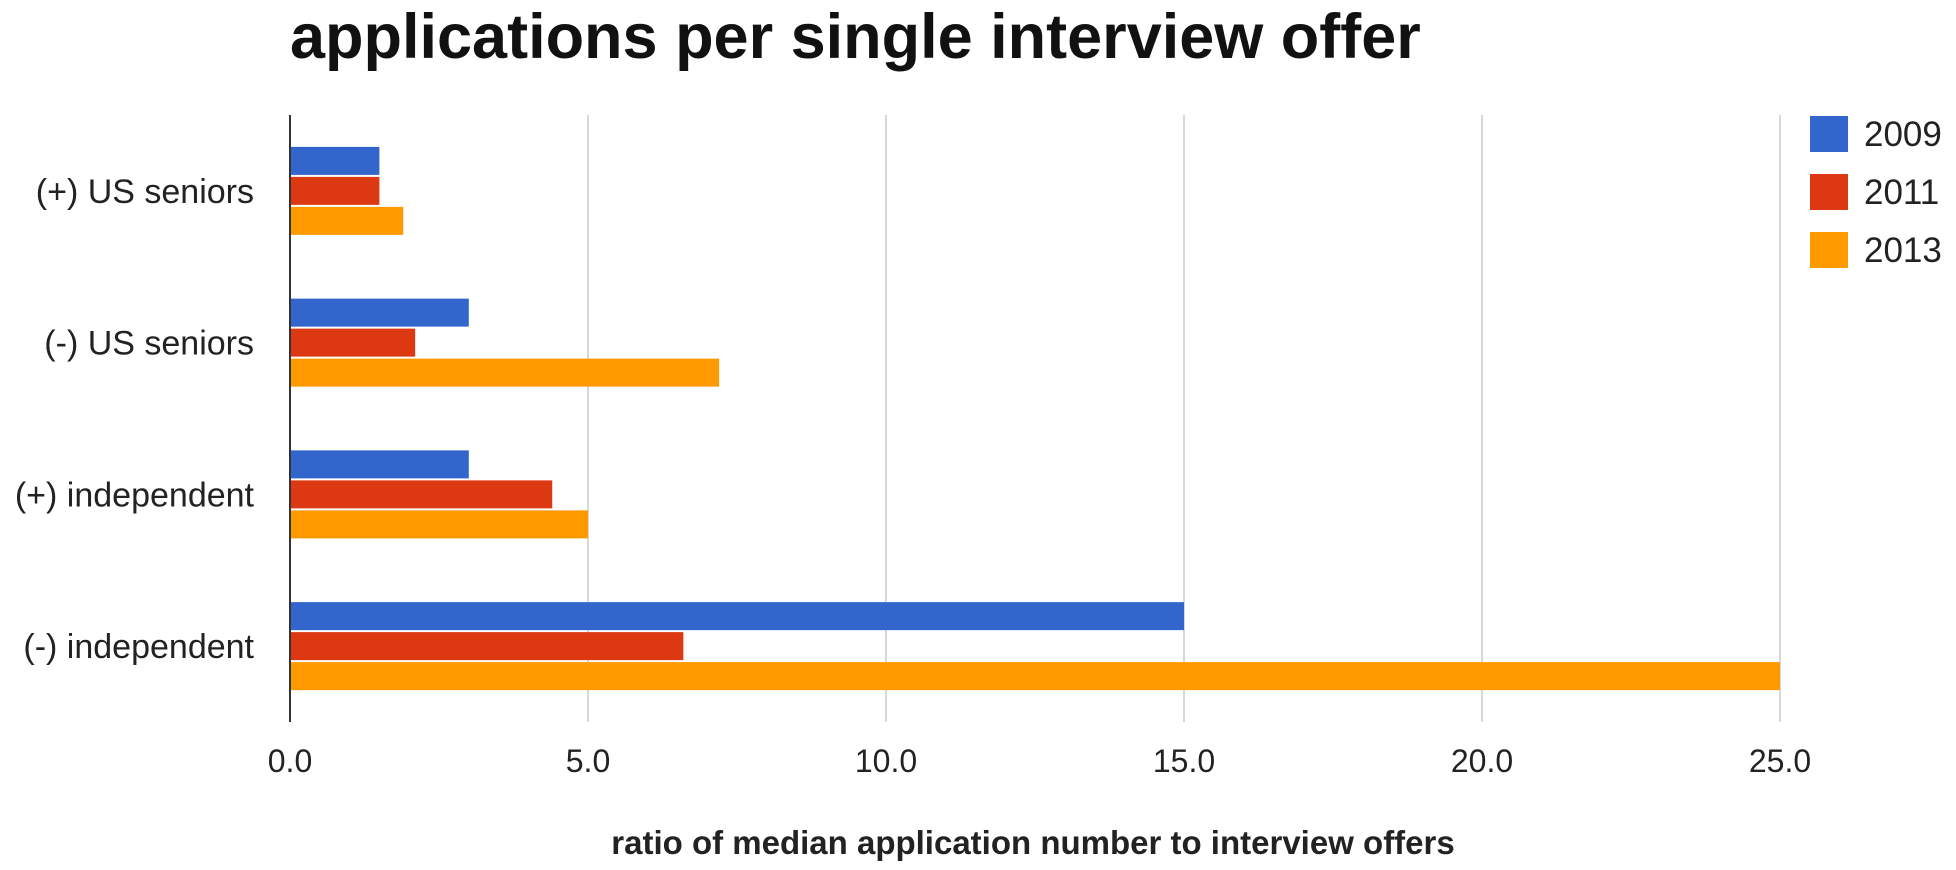 This screenshot has width=1956, height=870. I want to click on legend-label-2009: 2009, so click(1903, 134).